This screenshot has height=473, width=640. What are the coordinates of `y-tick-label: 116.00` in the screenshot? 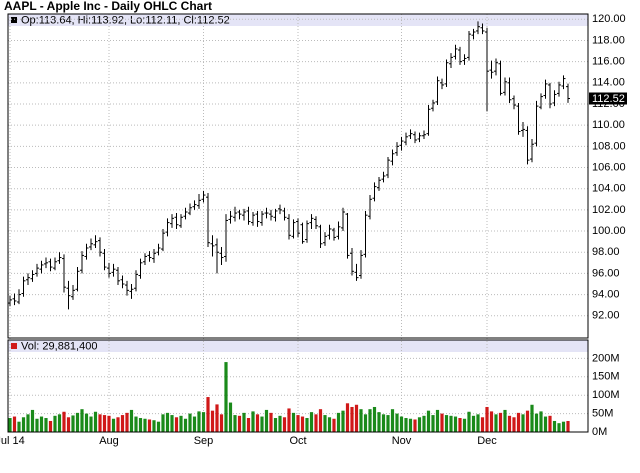 It's located at (608, 62).